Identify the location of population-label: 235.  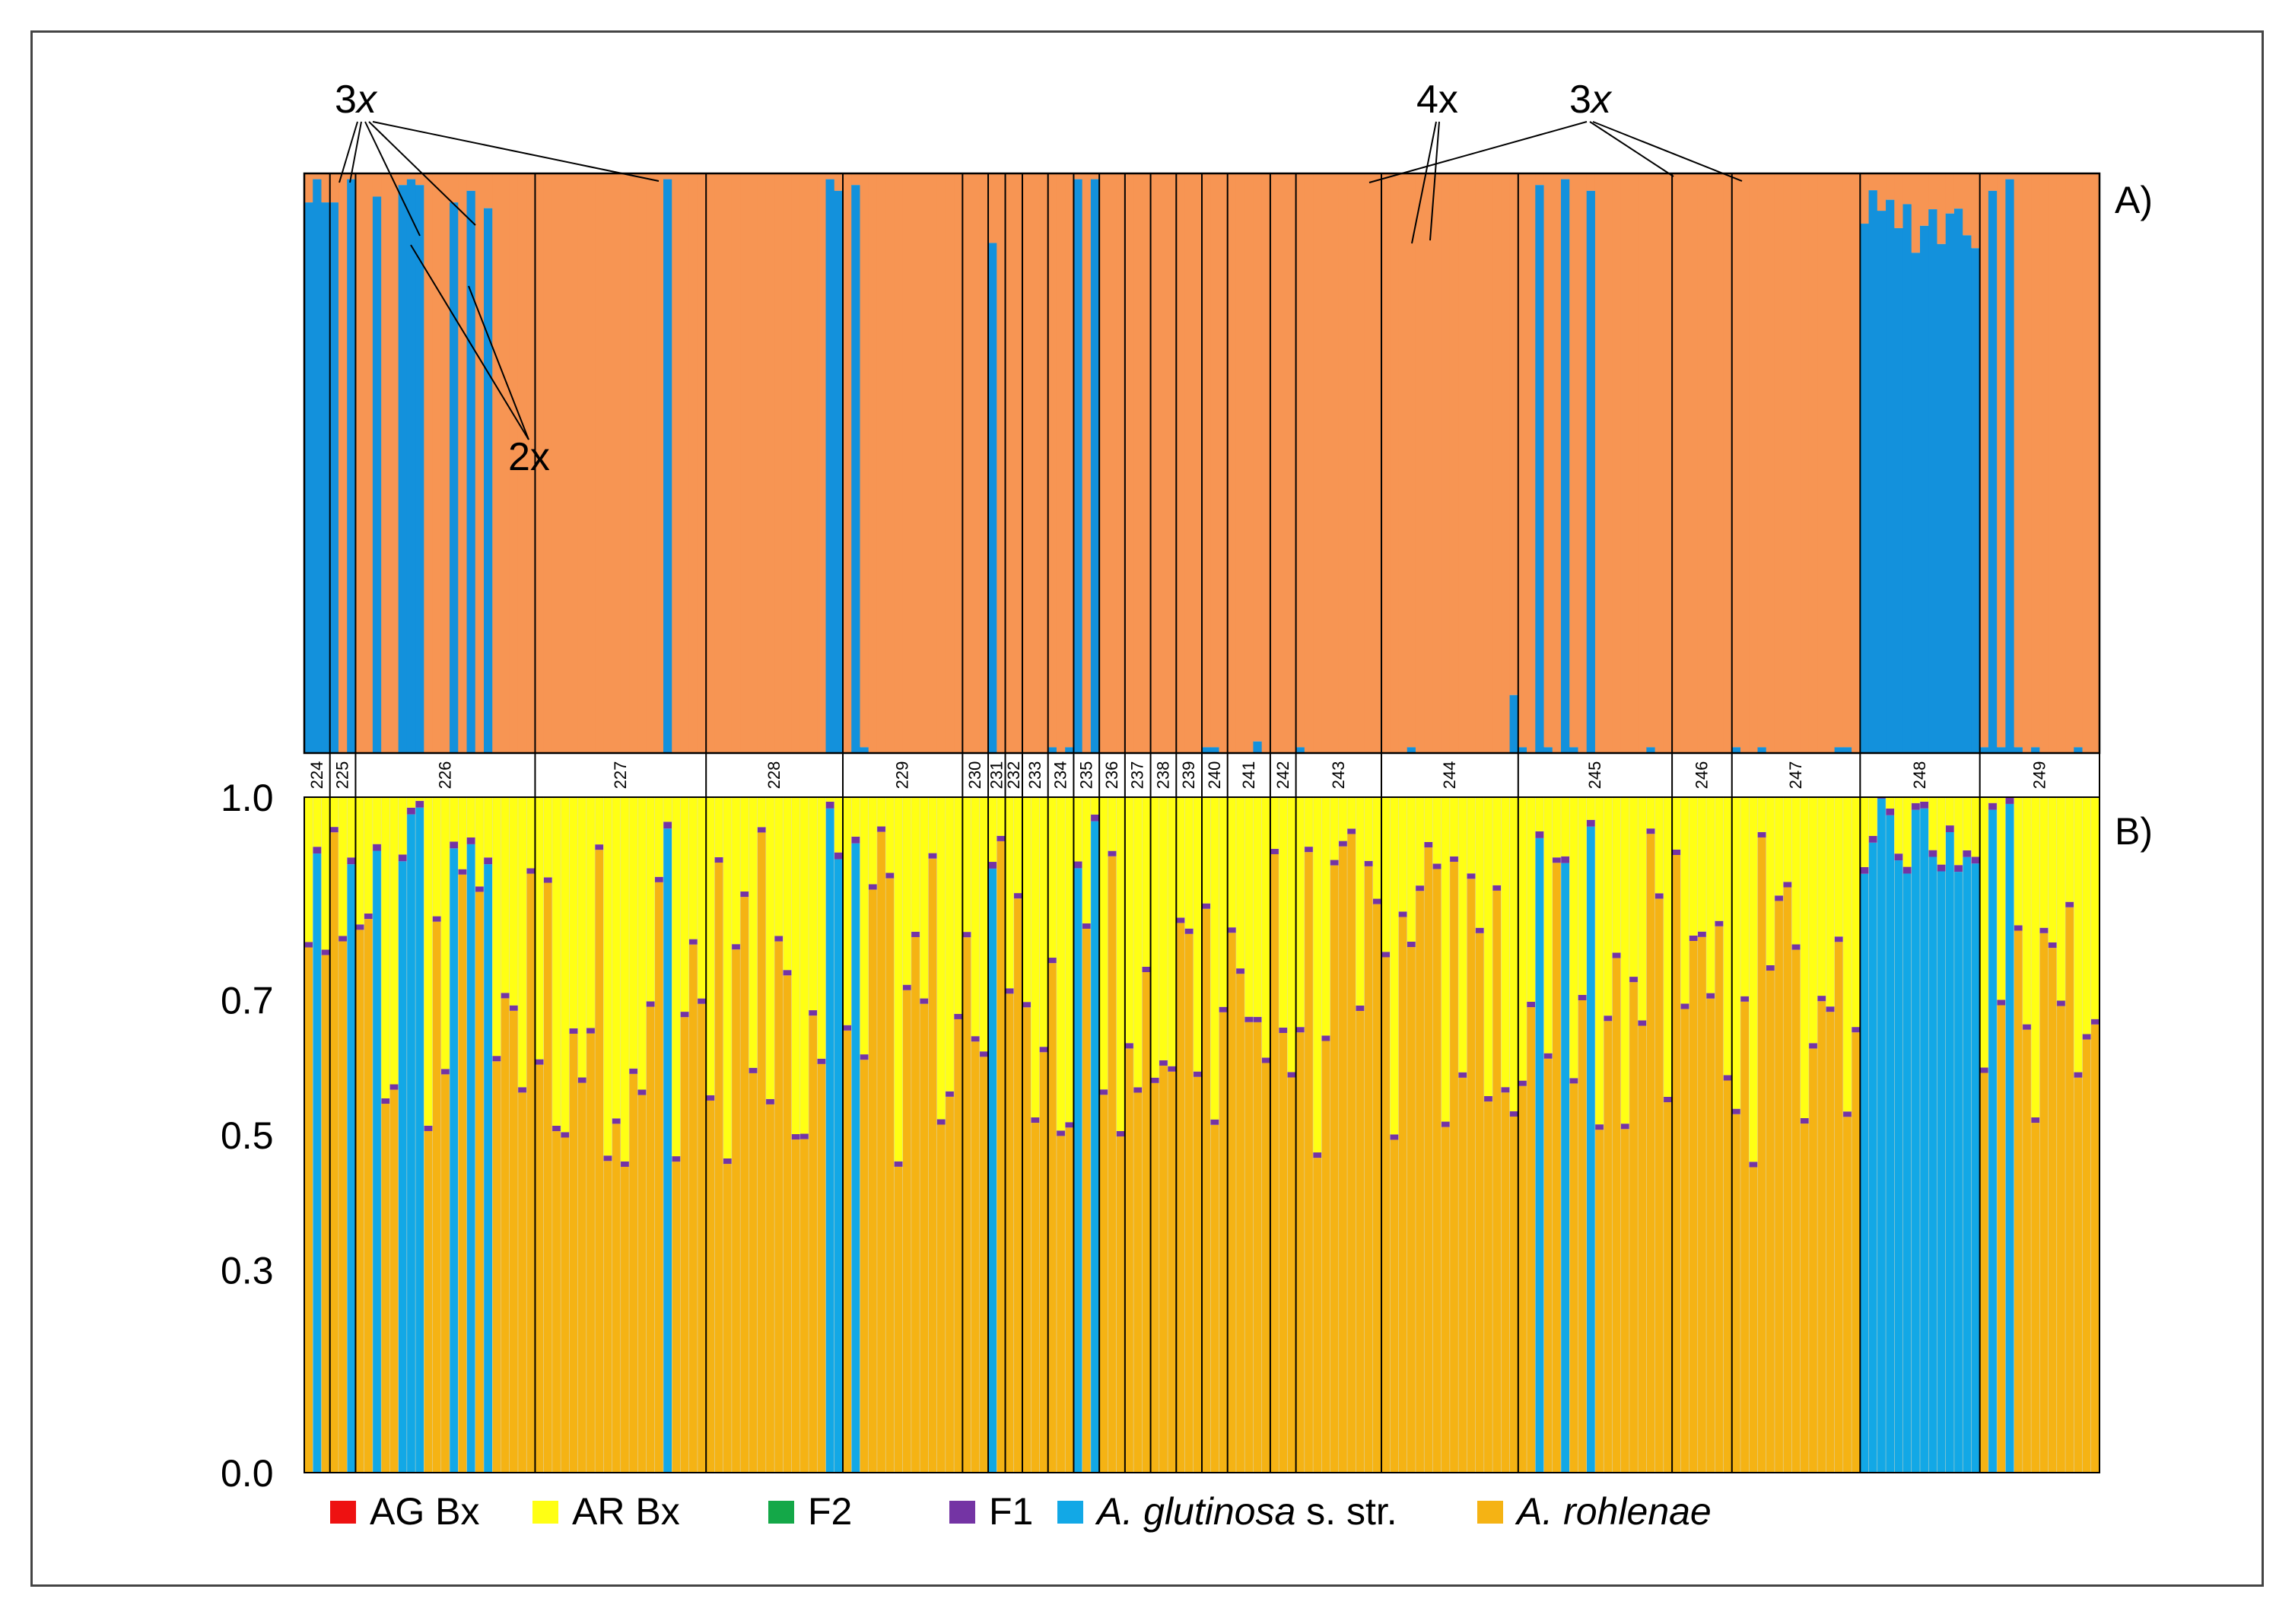
(1085, 775).